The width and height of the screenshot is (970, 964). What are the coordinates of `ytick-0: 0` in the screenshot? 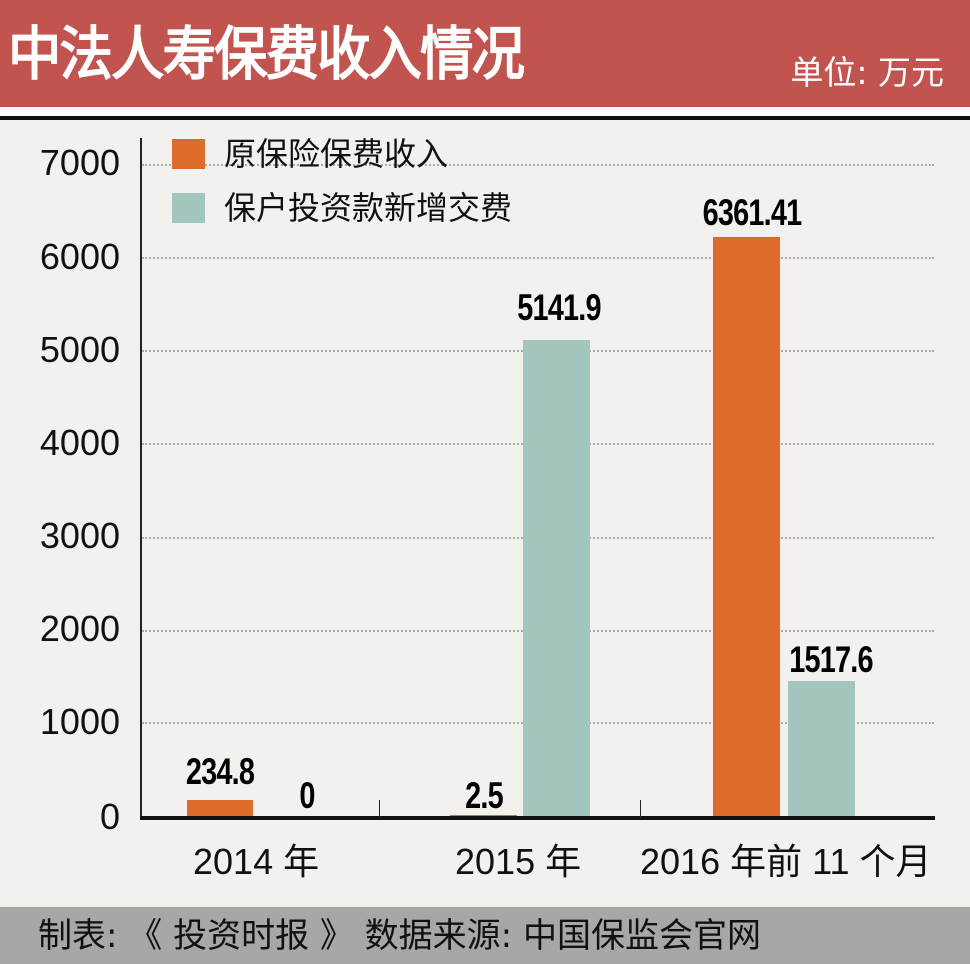 It's located at (109, 816).